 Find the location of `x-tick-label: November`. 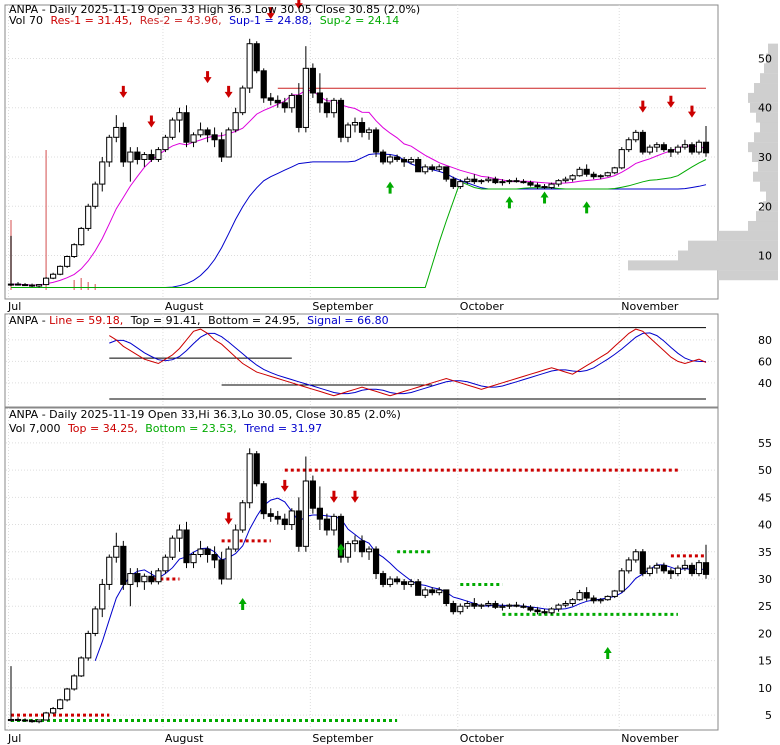

x-tick-label: November is located at coordinates (650, 306).